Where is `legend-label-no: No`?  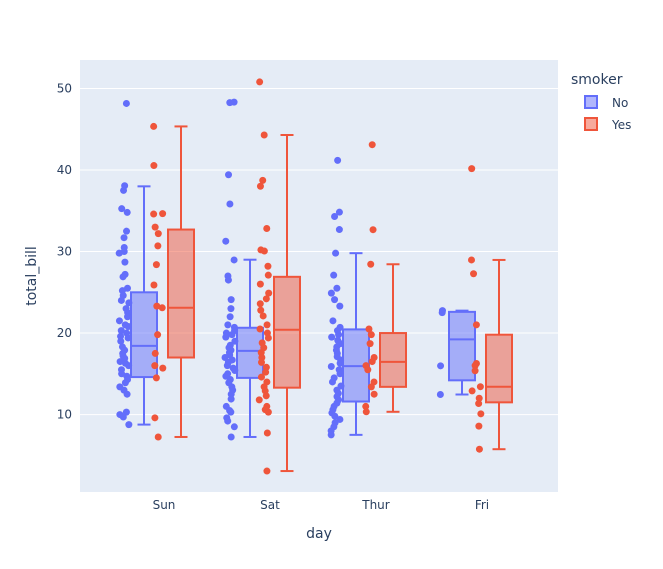
legend-label-no: No is located at coordinates (620, 103).